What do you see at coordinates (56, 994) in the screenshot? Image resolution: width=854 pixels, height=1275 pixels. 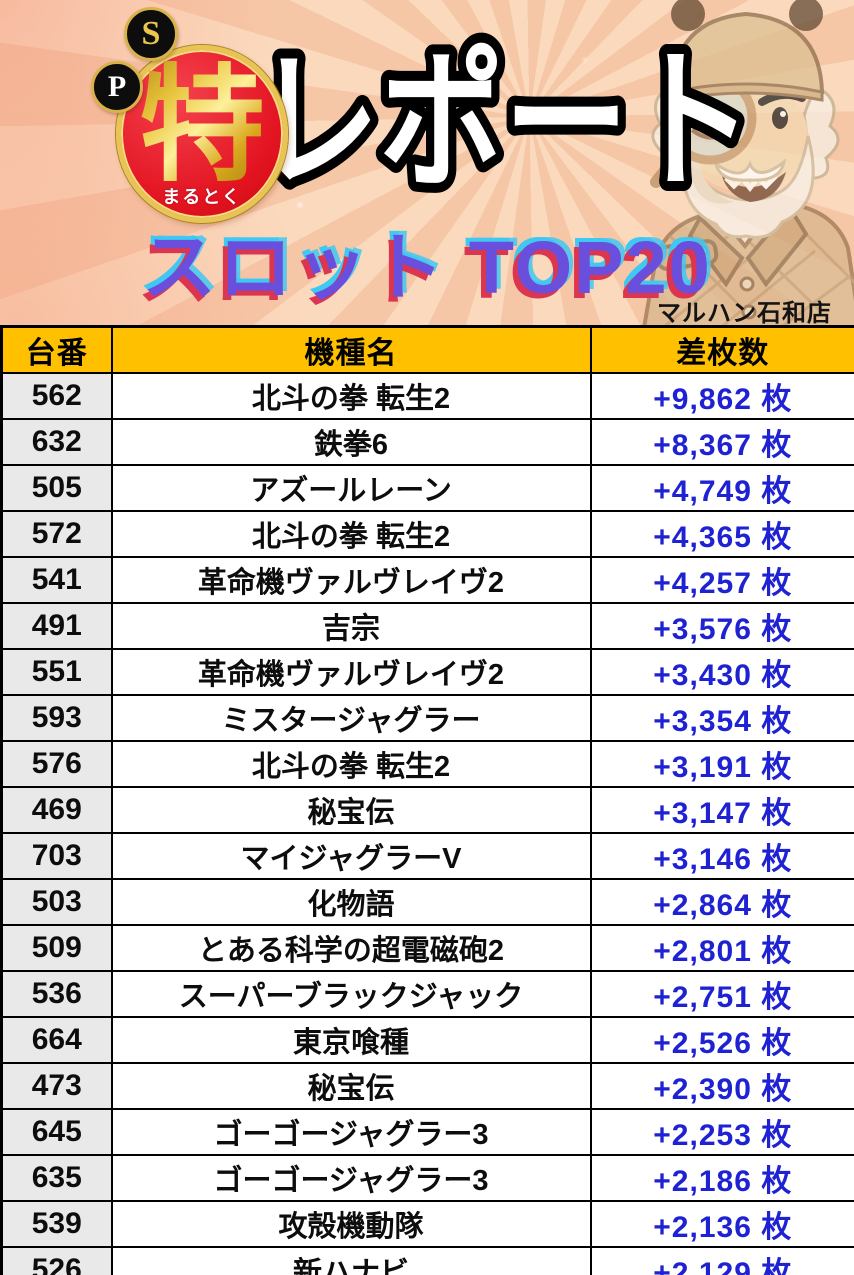 I see `machine-number-cell: 536` at bounding box center [56, 994].